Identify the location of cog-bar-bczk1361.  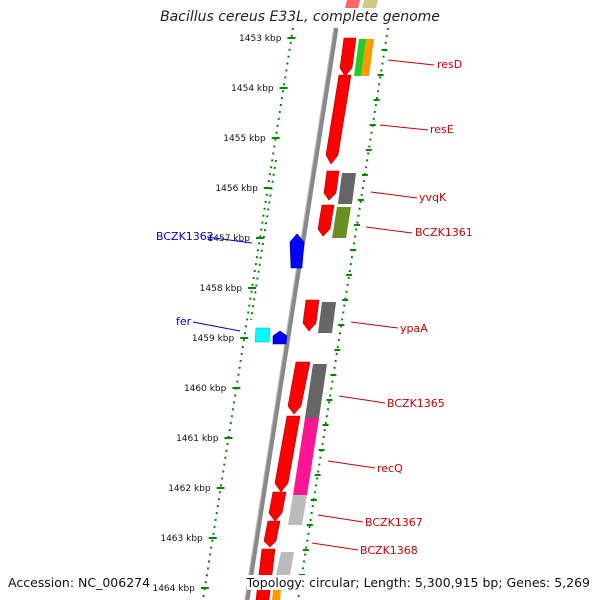
(341, 222).